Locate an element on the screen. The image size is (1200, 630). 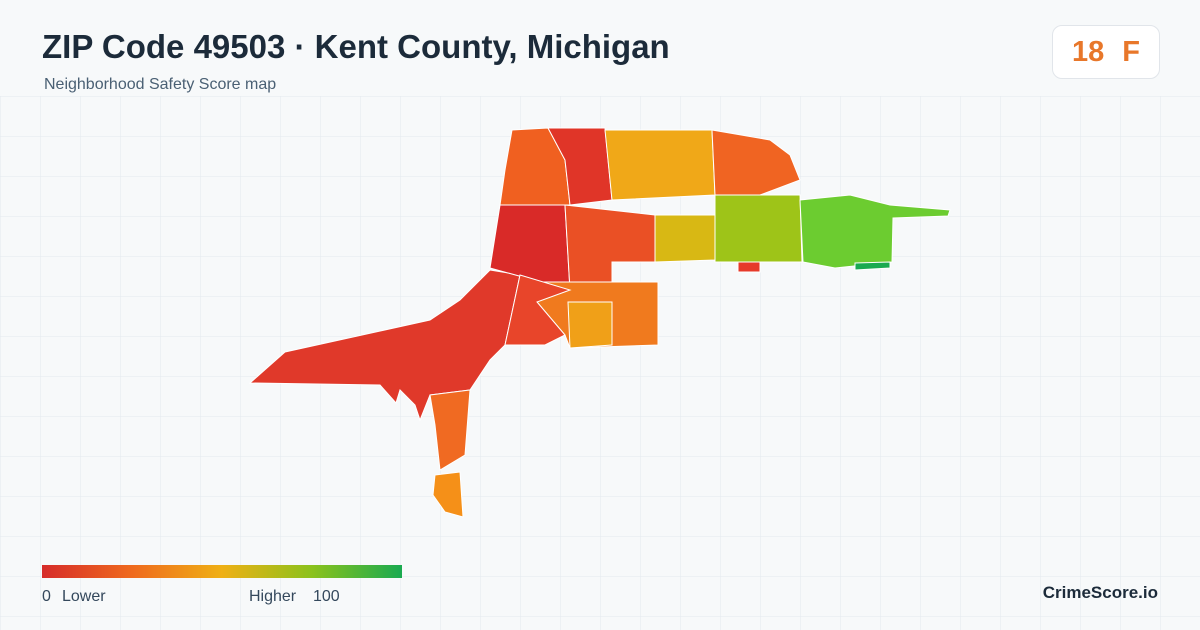
legend-low-label: Lower is located at coordinates (84, 596).